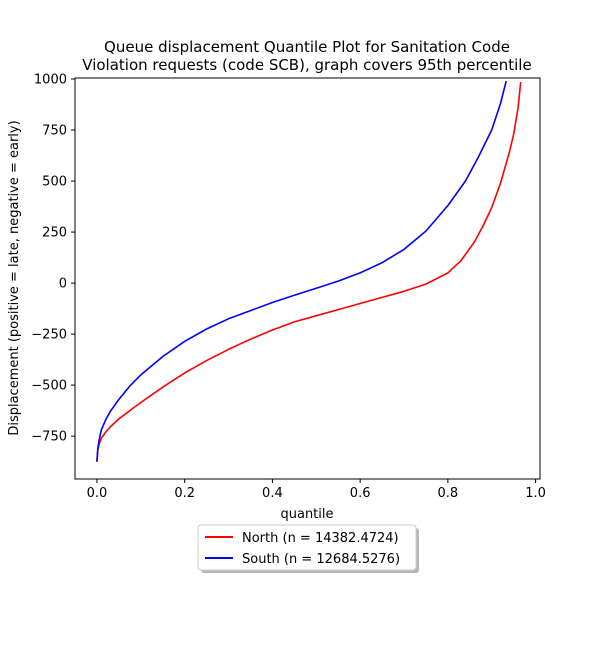  What do you see at coordinates (54, 182) in the screenshot?
I see `y-tick-label: 500` at bounding box center [54, 182].